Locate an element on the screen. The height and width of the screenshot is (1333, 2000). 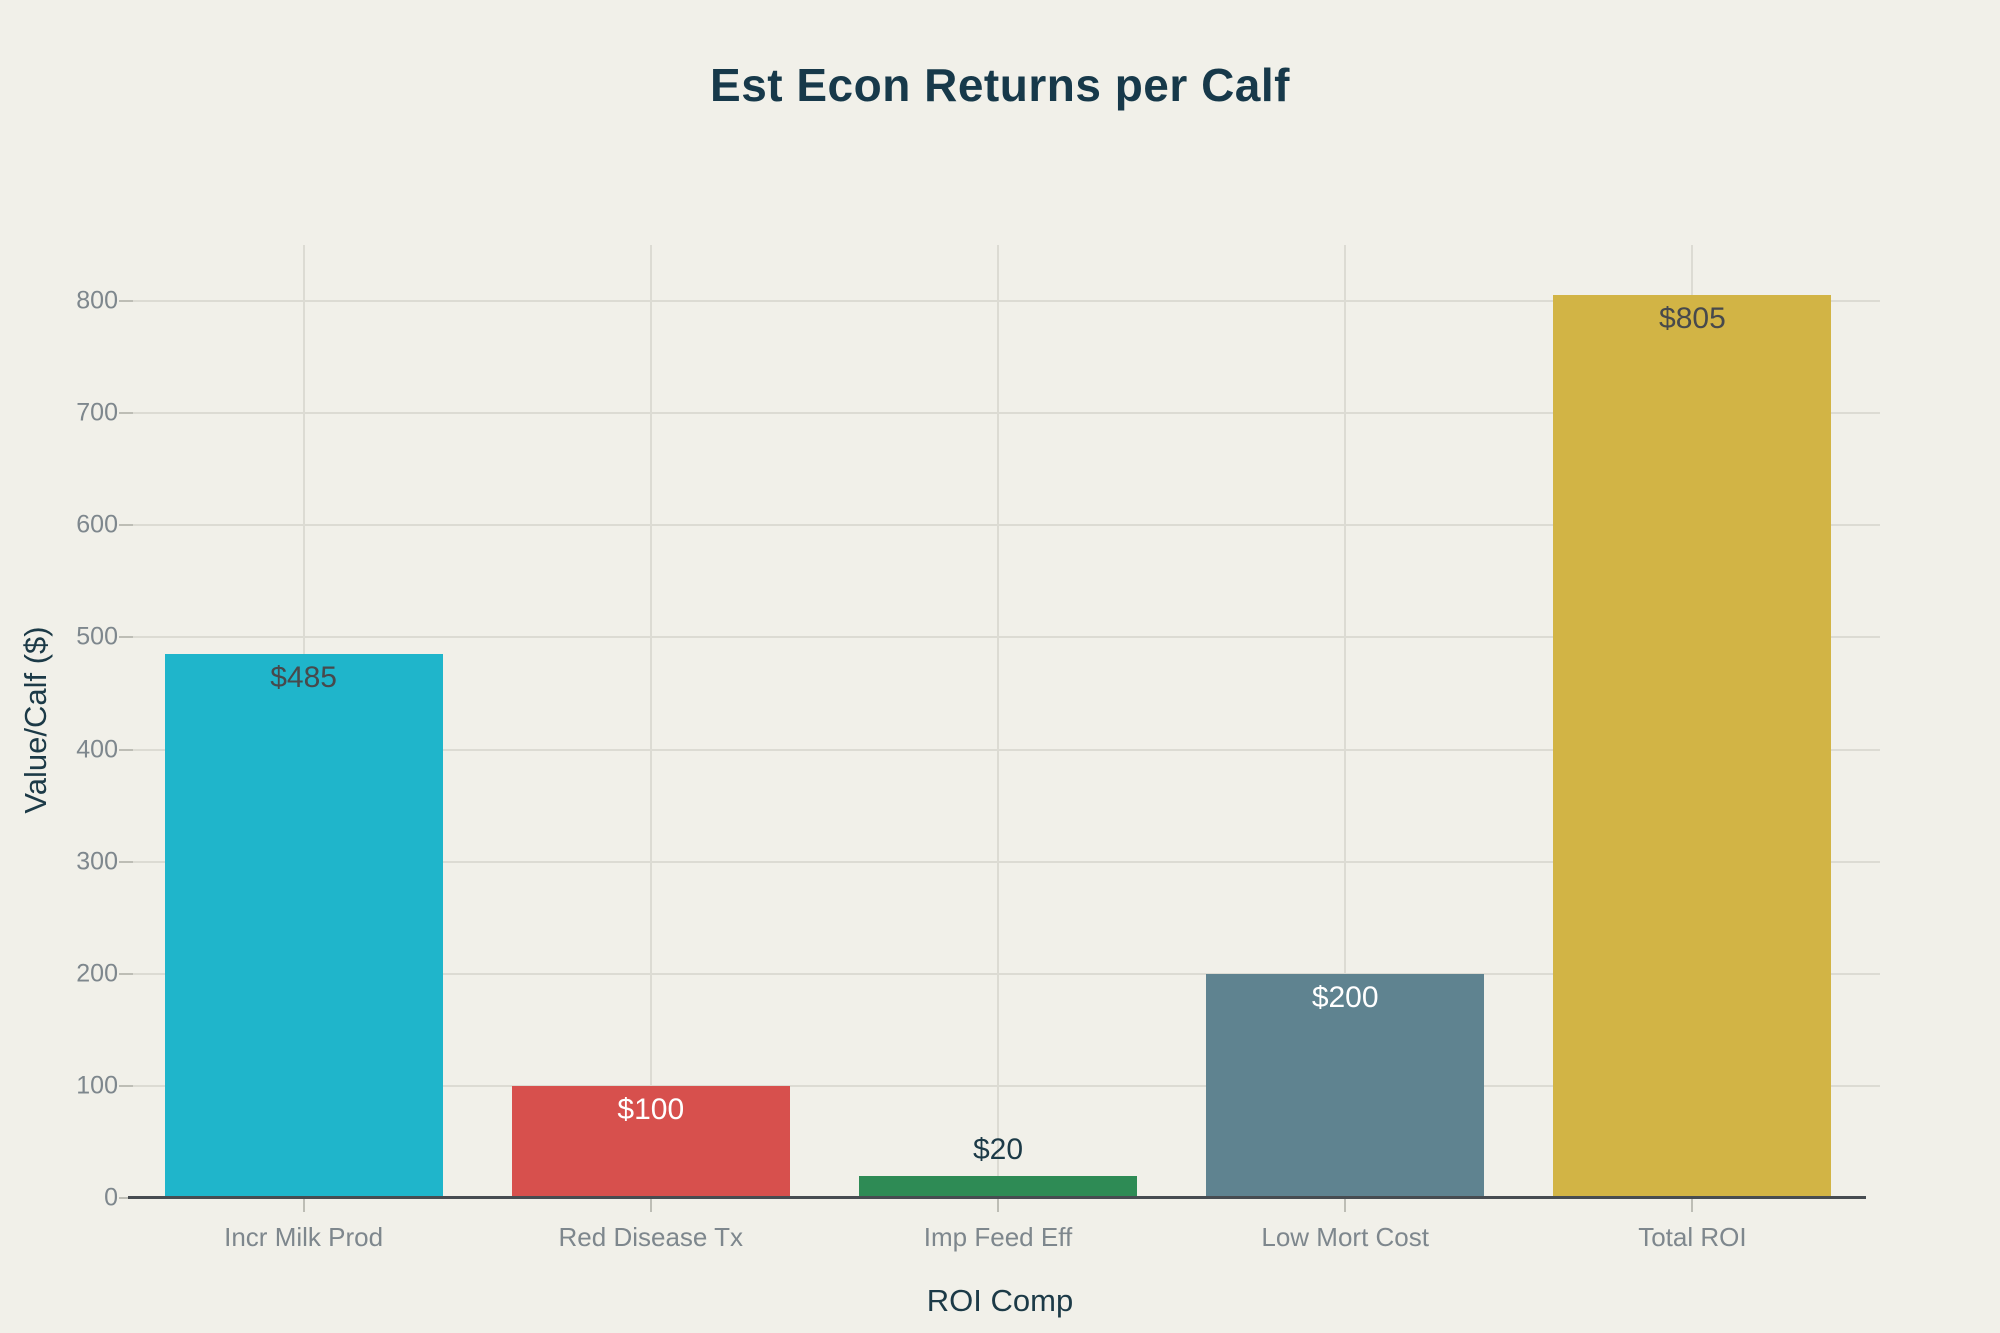
x-axis-line is located at coordinates (997, 1197).